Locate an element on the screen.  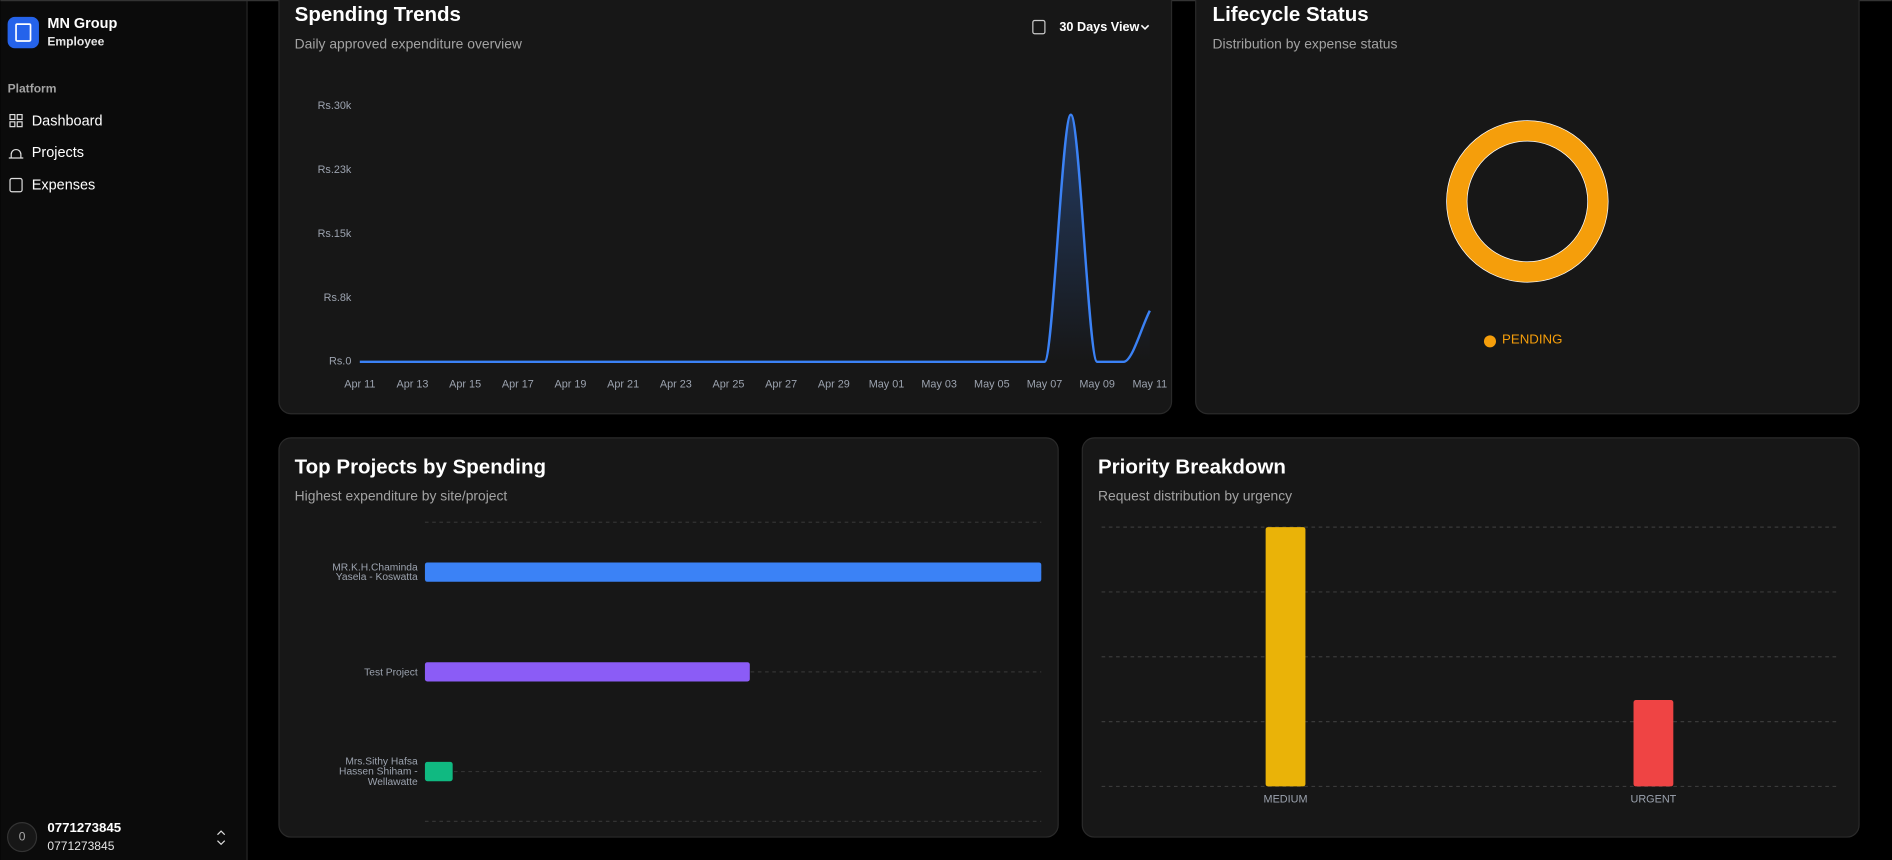
x-tick-label: MEDIUM is located at coordinates (1286, 800).